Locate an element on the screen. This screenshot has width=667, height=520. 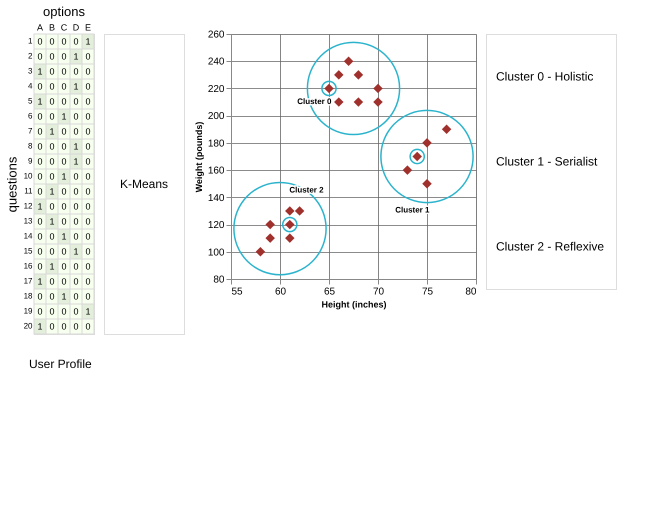
y-tick-label: 20 is located at coordinates (29, 326).